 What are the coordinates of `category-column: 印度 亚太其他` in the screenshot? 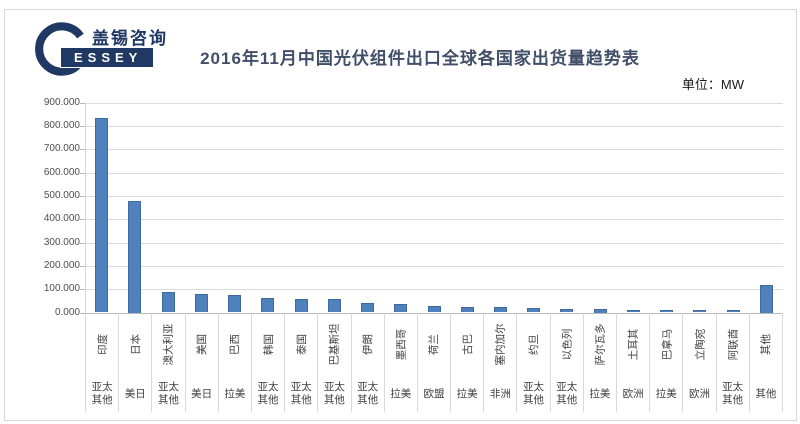 It's located at (102, 362).